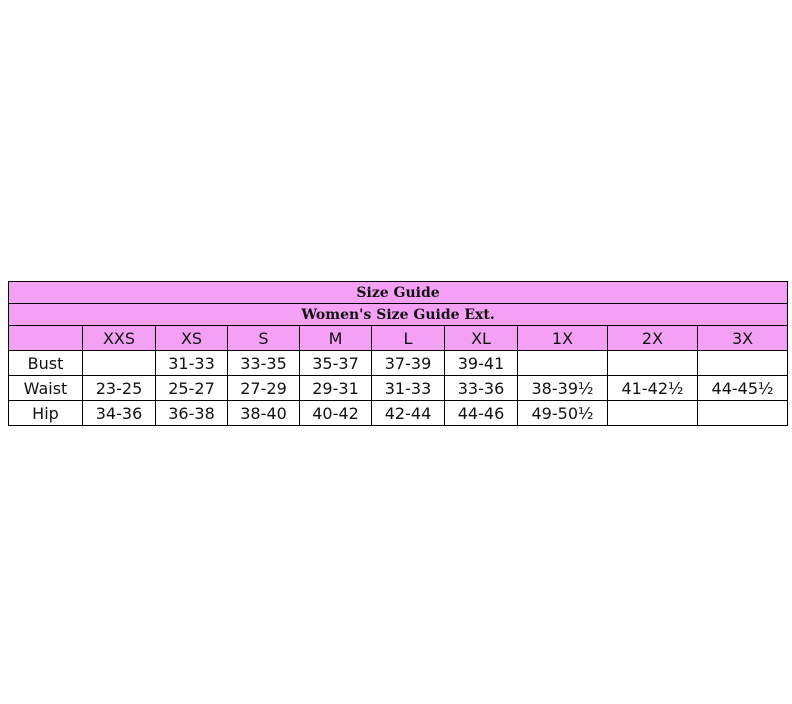 Image resolution: width=792 pixels, height=704 pixels. What do you see at coordinates (263, 388) in the screenshot?
I see `table-cell: 27-29` at bounding box center [263, 388].